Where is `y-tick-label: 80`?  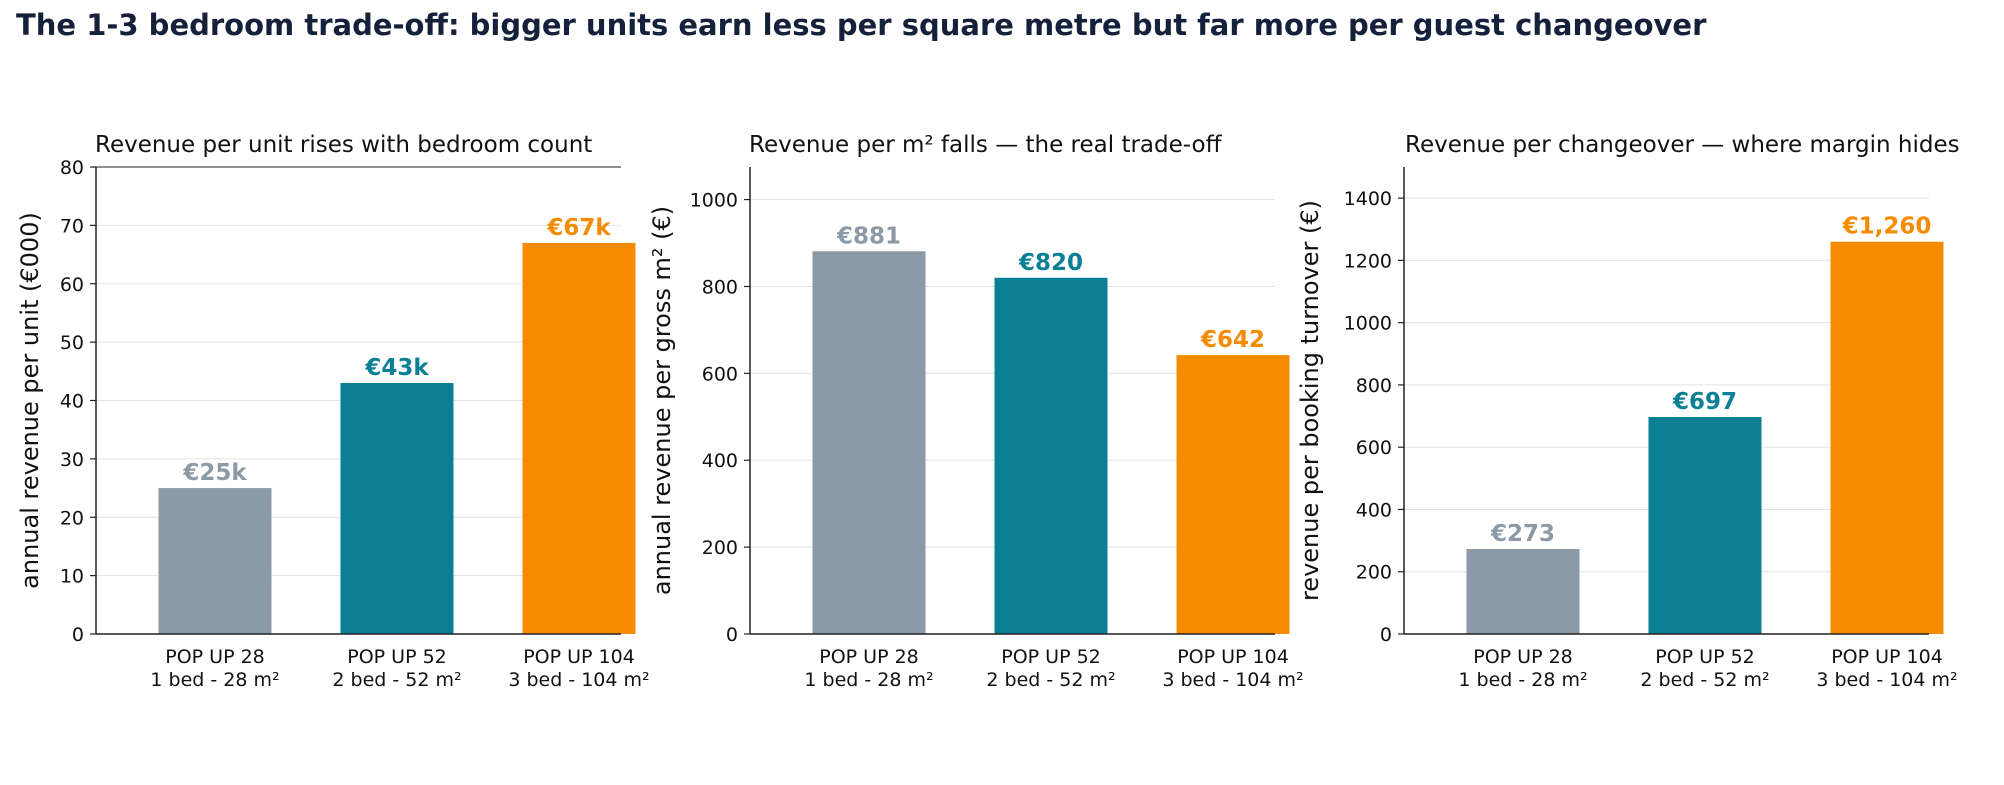
y-tick-label: 80 is located at coordinates (72, 168).